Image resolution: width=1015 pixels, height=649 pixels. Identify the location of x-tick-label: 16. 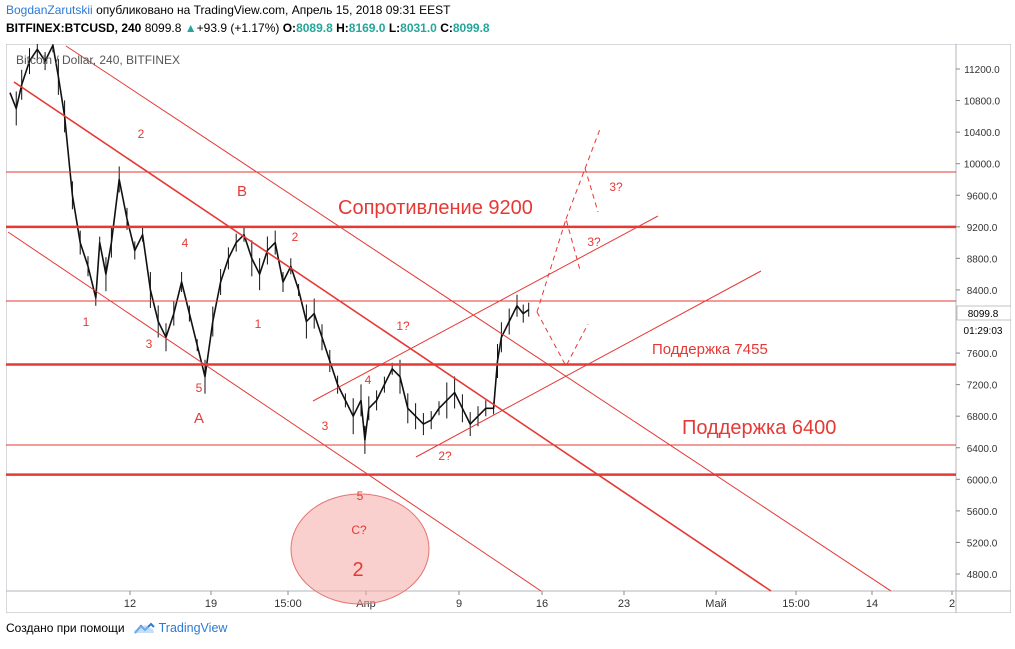
(542, 604).